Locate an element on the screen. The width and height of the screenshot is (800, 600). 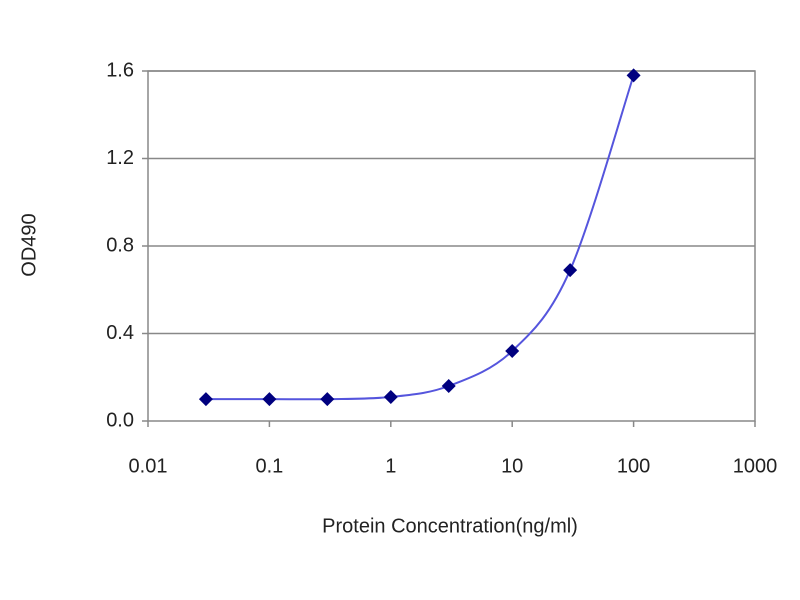
x-axis-label: Protein Concentration(ng/ml) is located at coordinates (450, 526).